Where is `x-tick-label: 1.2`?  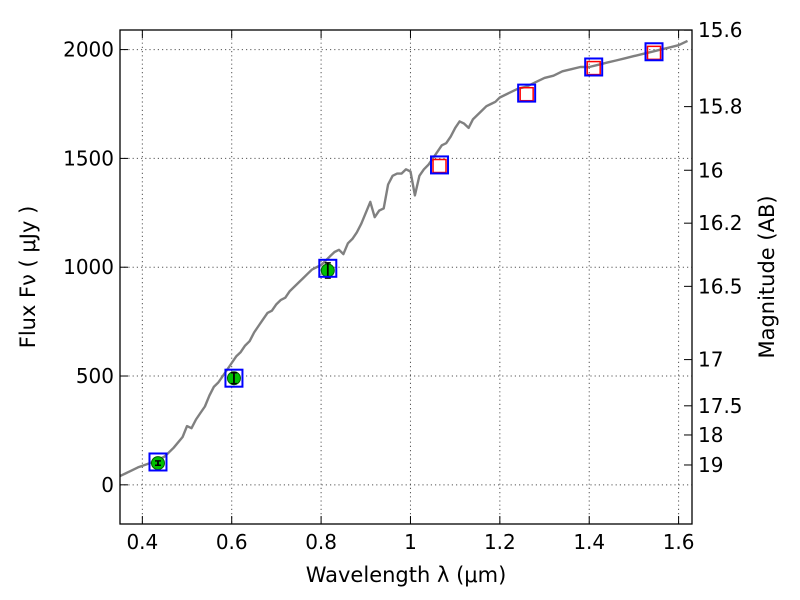
x-tick-label: 1.2 is located at coordinates (500, 542).